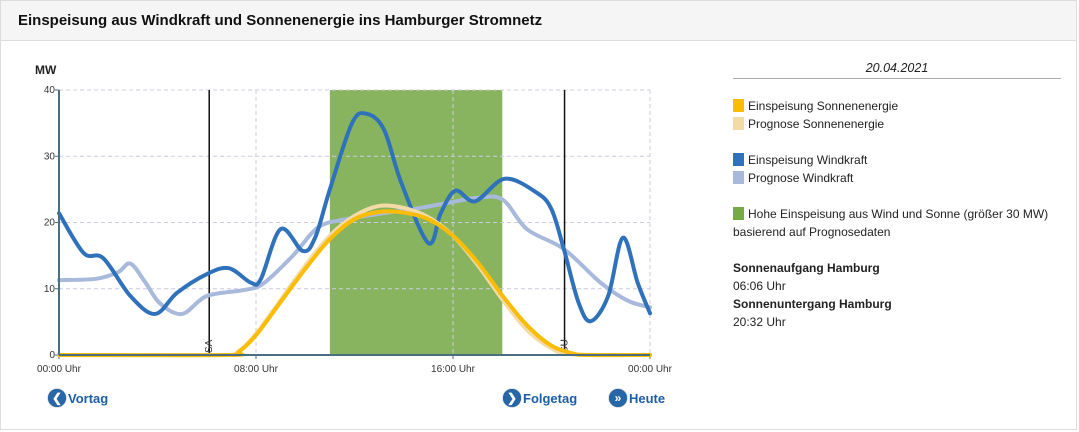  I want to click on y-tick-label: 20, so click(50, 223).